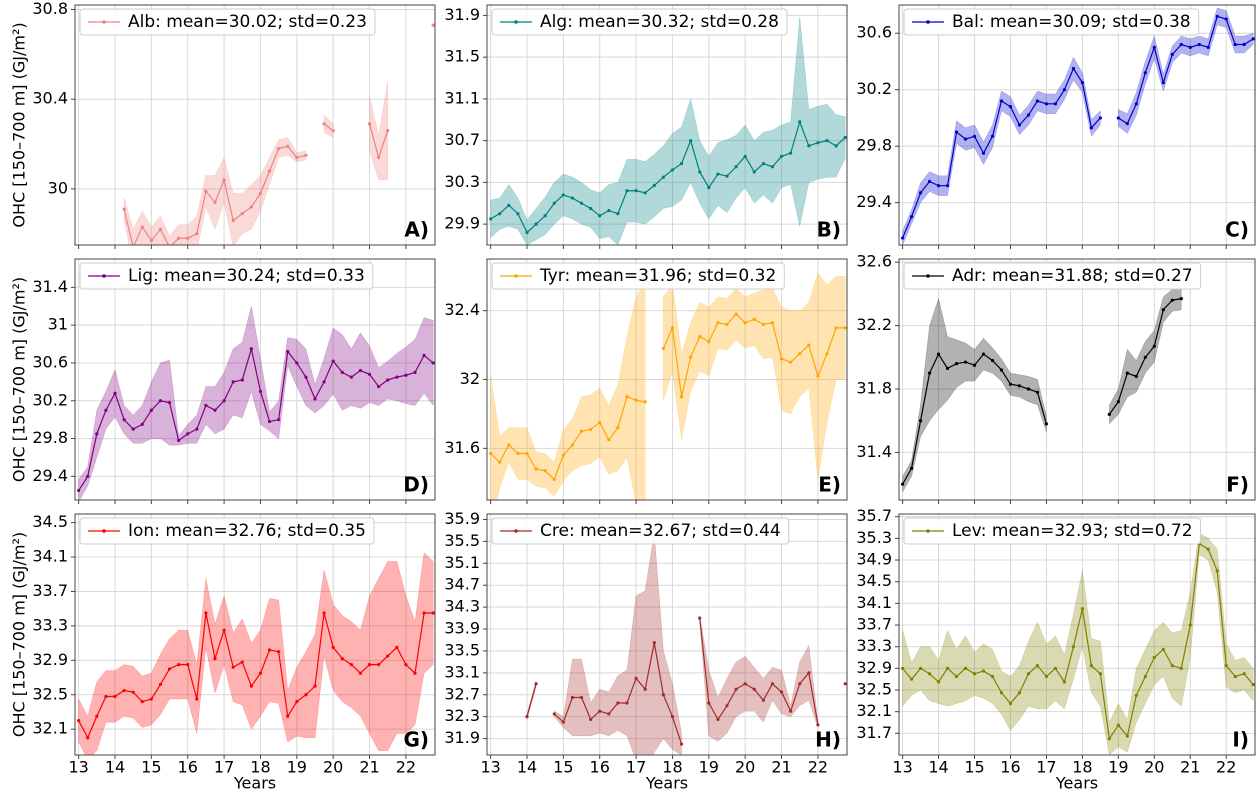  Describe the element at coordinates (260, 767) in the screenshot. I see `x-tick-label: 18` at that location.